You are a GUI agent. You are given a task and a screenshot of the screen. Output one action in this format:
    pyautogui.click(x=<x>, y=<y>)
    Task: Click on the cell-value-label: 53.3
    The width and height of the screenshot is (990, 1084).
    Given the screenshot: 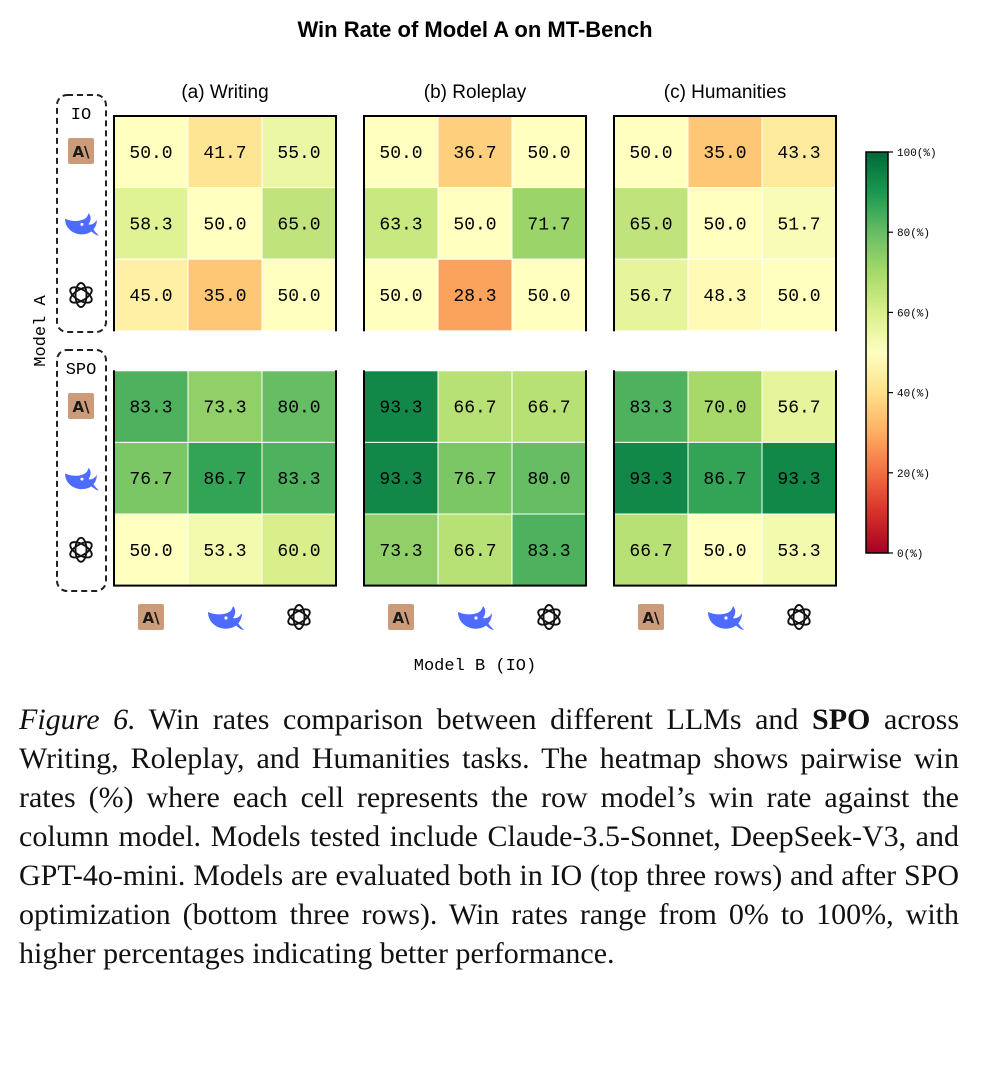 What is the action you would take?
    pyautogui.click(x=224, y=552)
    